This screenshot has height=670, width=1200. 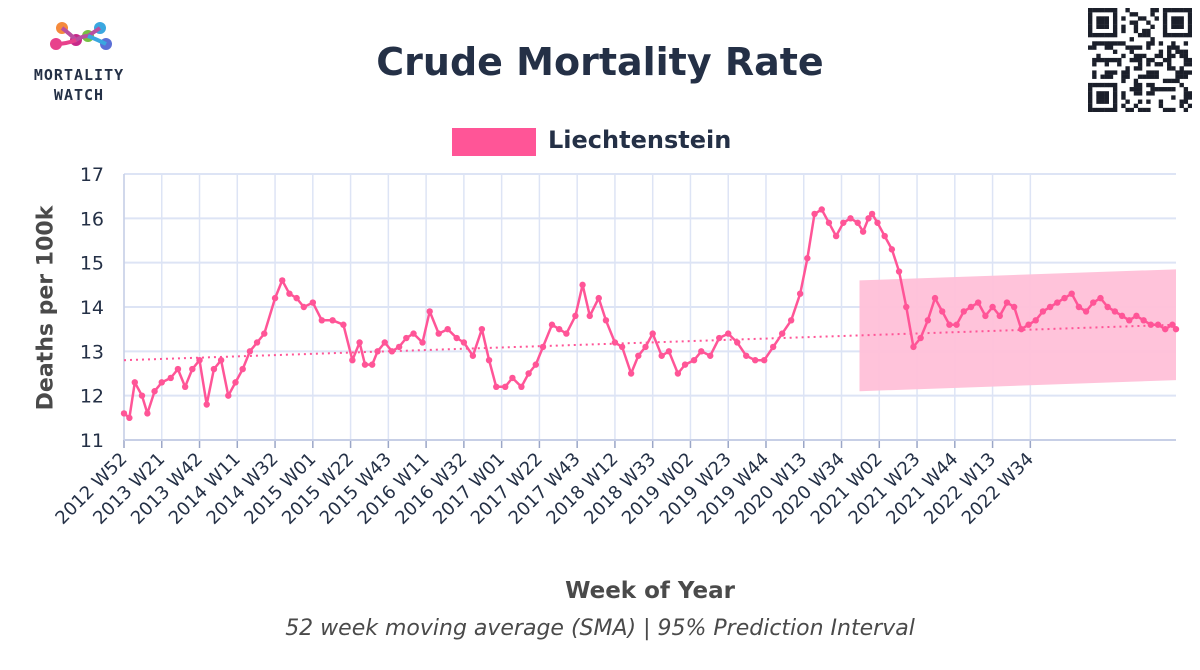 What do you see at coordinates (650, 591) in the screenshot?
I see `x-axis-label: Week of Year` at bounding box center [650, 591].